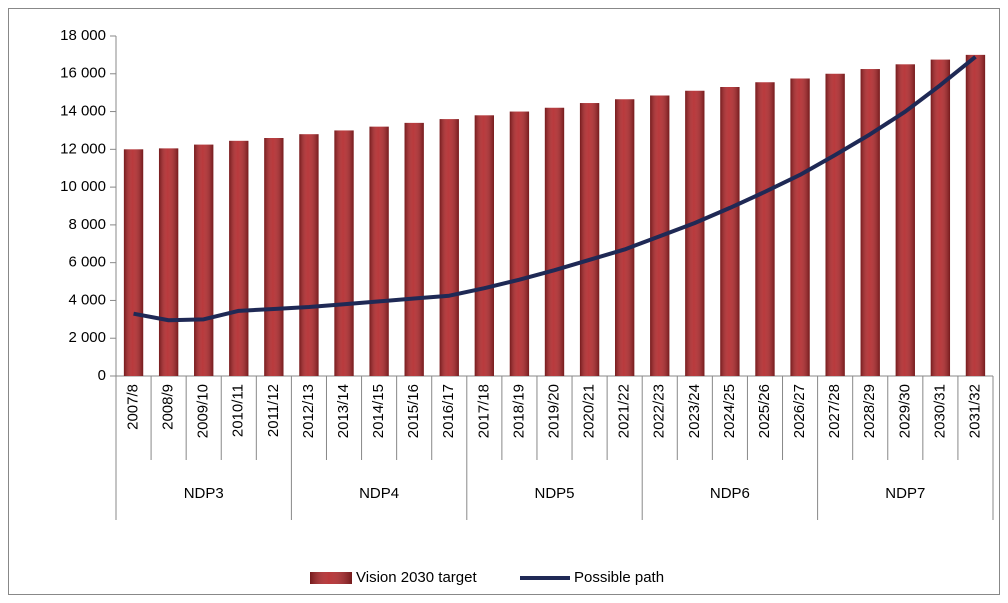 The image size is (1008, 603). I want to click on x-tick-label: 2016/17, so click(448, 411).